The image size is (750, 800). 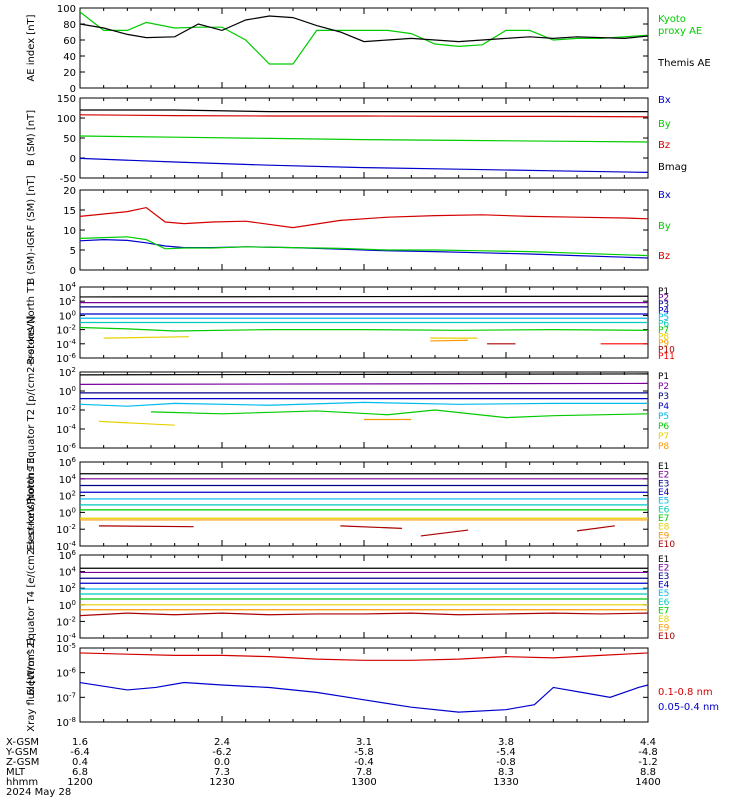 I want to click on y-tick-label: -50, so click(x=68, y=179).